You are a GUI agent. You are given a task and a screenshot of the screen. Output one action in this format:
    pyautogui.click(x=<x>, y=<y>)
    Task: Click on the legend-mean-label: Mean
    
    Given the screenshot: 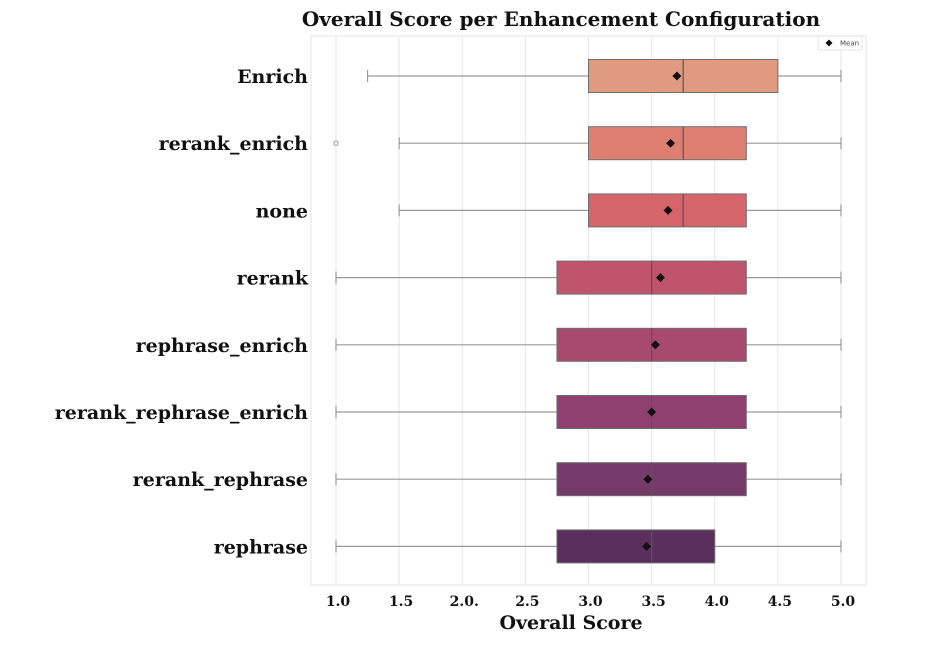 What is the action you would take?
    pyautogui.click(x=849, y=44)
    